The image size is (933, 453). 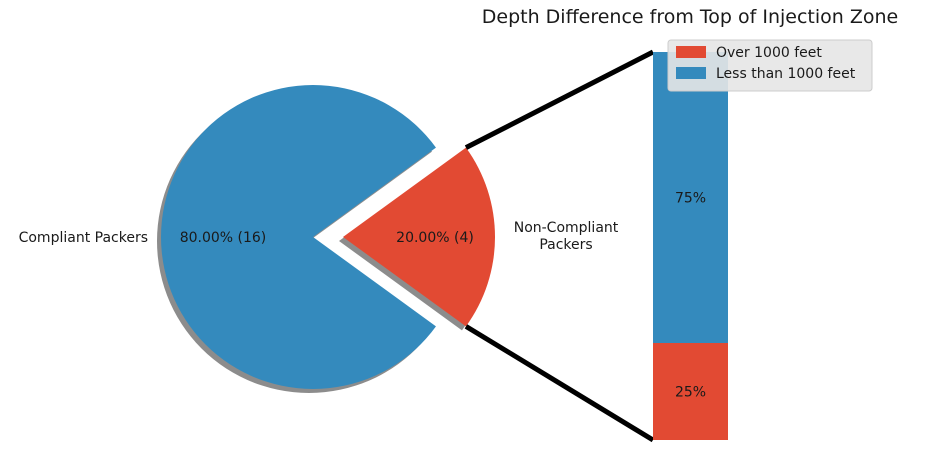 What do you see at coordinates (565, 245) in the screenshot?
I see `pie-label-noncompliant-line: Packers` at bounding box center [565, 245].